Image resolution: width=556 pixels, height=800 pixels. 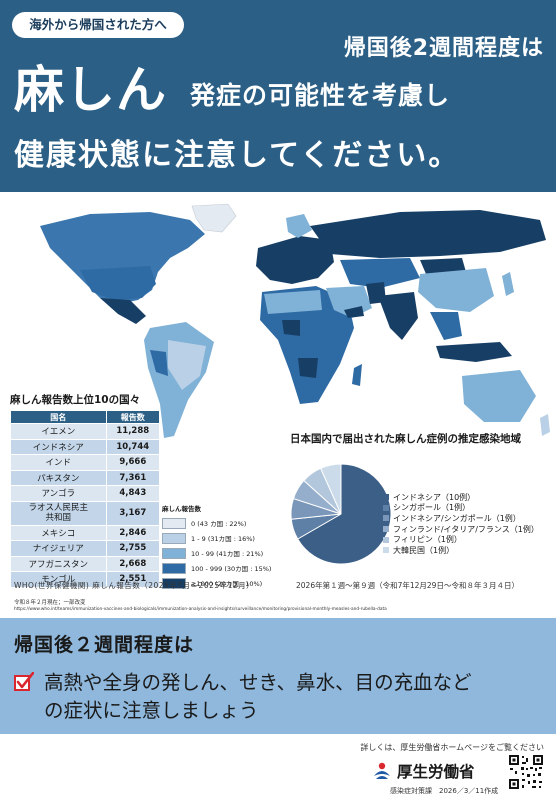 What do you see at coordinates (58, 446) in the screenshot?
I see `country-cell: インドネシア` at bounding box center [58, 446].